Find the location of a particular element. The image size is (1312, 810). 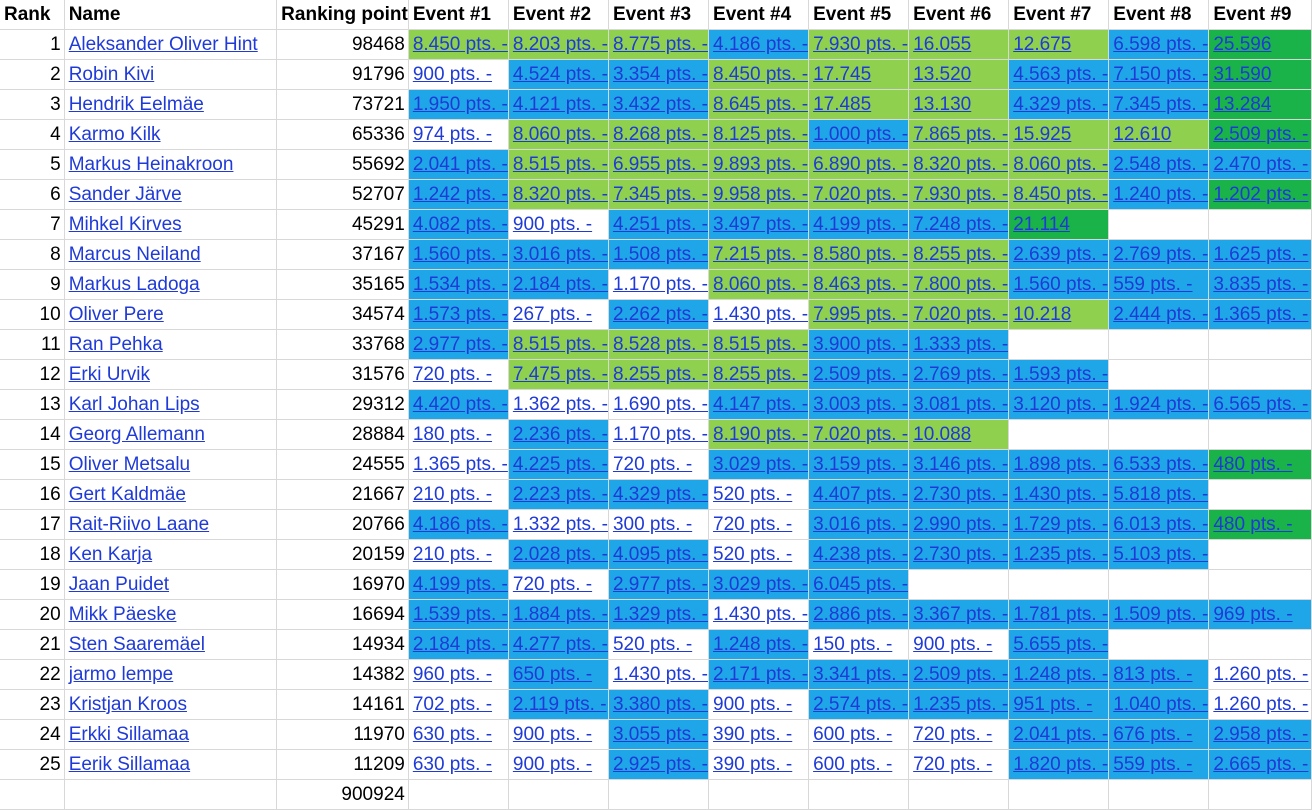

event-score-link: 2.730 pts. - is located at coordinates (961, 554).